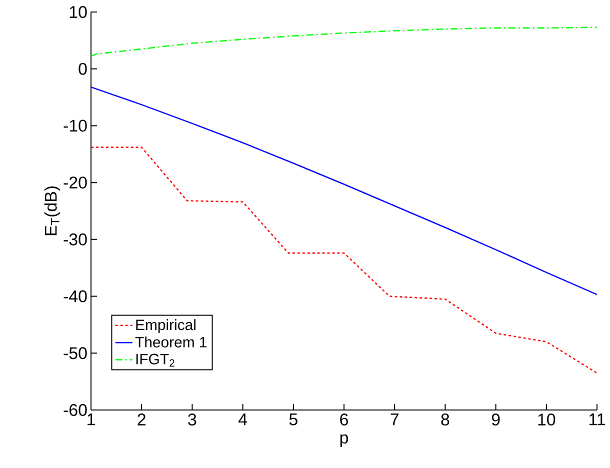 Image resolution: width=610 pixels, height=468 pixels. Describe the element at coordinates (82, 68) in the screenshot. I see `y-tick-label: 0` at that location.